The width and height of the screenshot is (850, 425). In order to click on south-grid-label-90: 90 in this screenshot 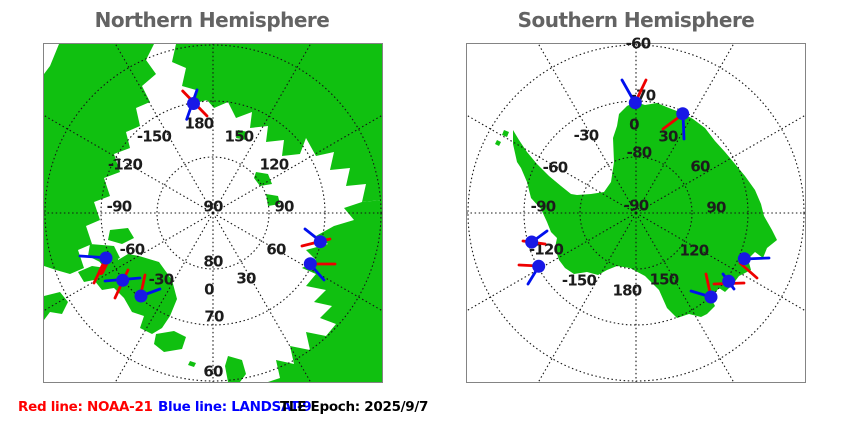, I will do `click(716, 208)`.